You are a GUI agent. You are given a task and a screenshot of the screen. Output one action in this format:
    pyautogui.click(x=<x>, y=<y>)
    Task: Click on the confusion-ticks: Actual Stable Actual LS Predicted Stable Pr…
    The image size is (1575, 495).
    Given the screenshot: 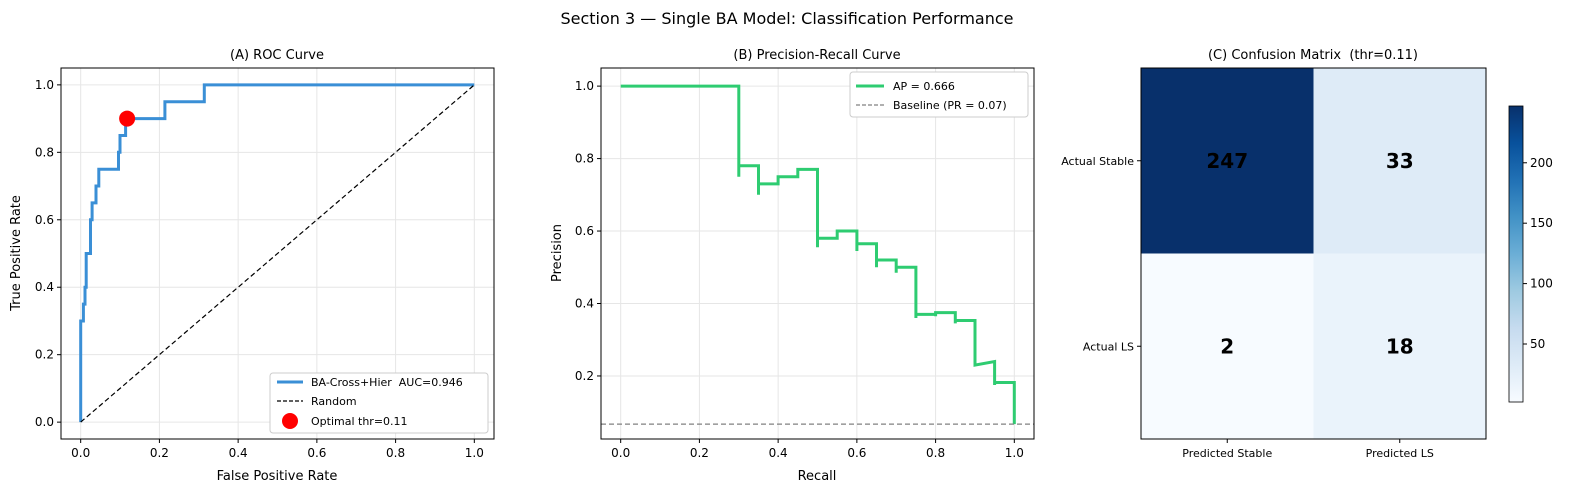 What is the action you would take?
    pyautogui.click(x=1247, y=307)
    